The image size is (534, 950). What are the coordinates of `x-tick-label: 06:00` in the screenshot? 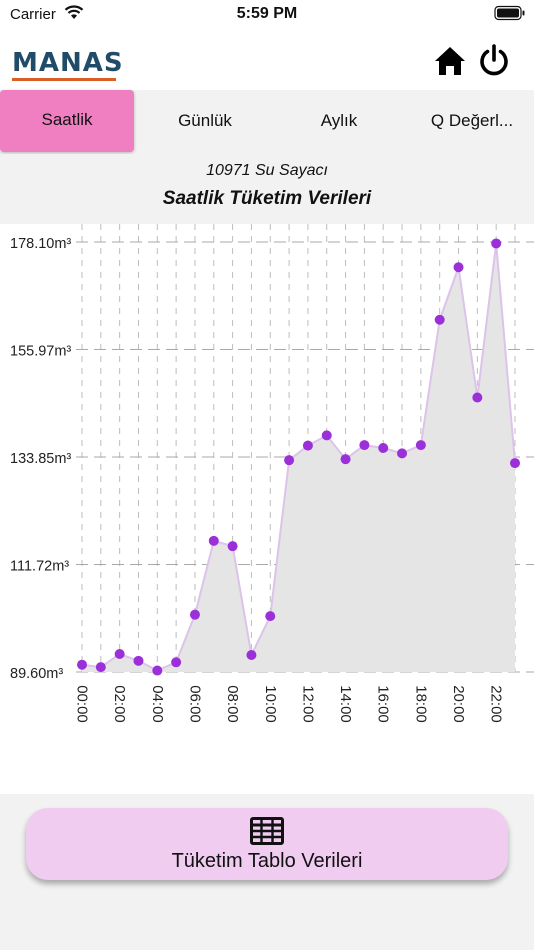 It's located at (194, 704).